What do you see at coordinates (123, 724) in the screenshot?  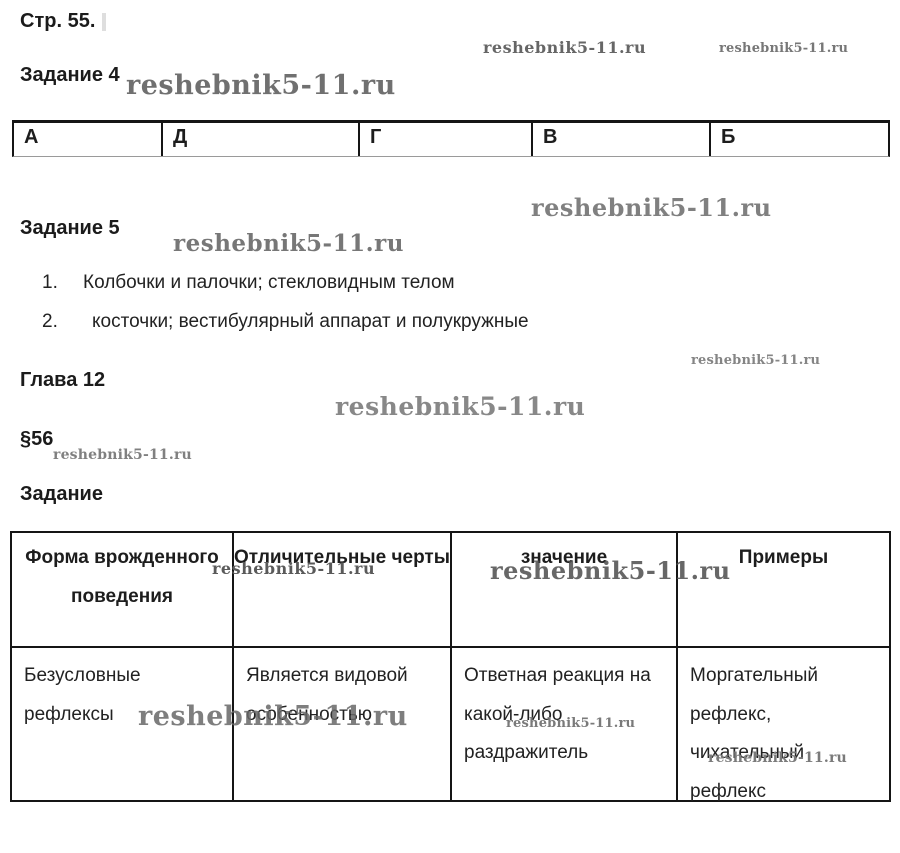 I see `table-cell: Безусловные рефлексы` at bounding box center [123, 724].